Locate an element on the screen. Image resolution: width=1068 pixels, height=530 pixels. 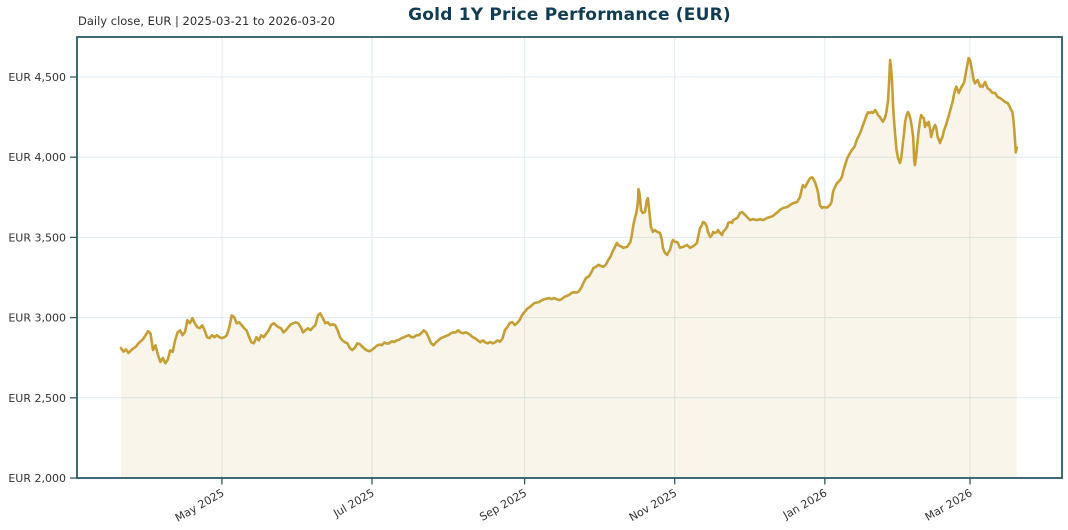
y-tick-label: EUR 3,500 is located at coordinates (37, 237).